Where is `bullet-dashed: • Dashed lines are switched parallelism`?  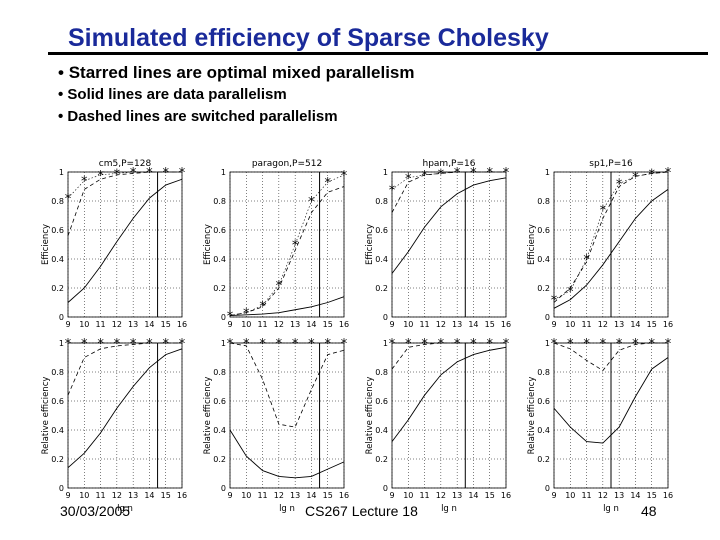 bullet-dashed: • Dashed lines are switched parallelism is located at coordinates (198, 116).